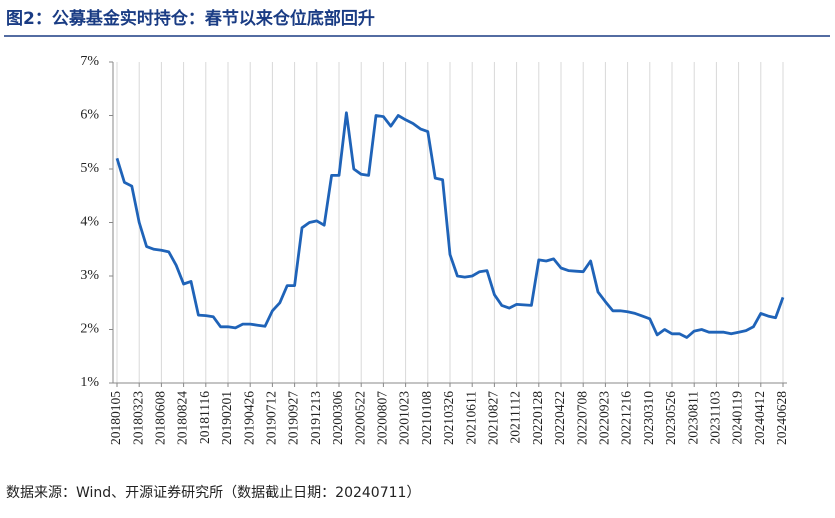 This screenshot has height=518, width=835. I want to click on x-tick-label: 20210611, so click(470, 418).